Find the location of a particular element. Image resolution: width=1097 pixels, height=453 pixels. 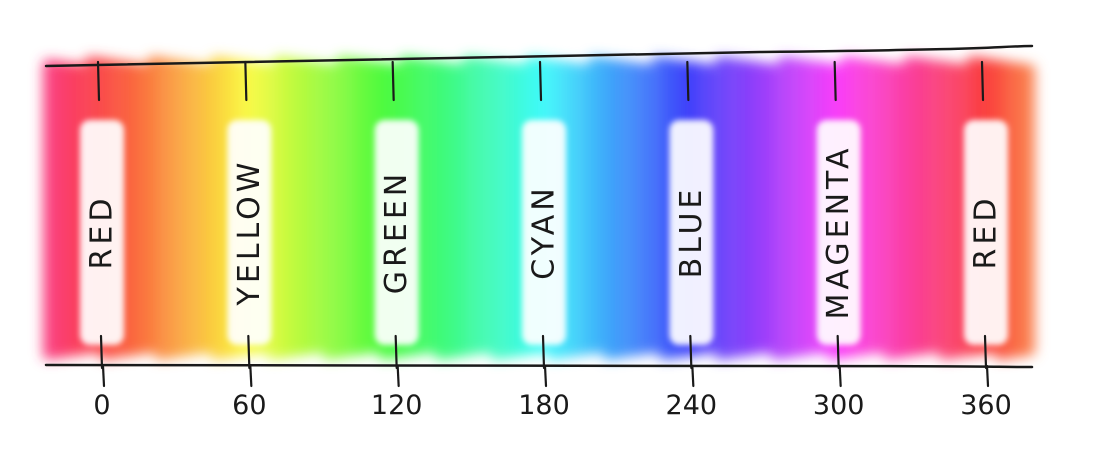

hue-name-magenta: MAGENTA is located at coordinates (838, 231).